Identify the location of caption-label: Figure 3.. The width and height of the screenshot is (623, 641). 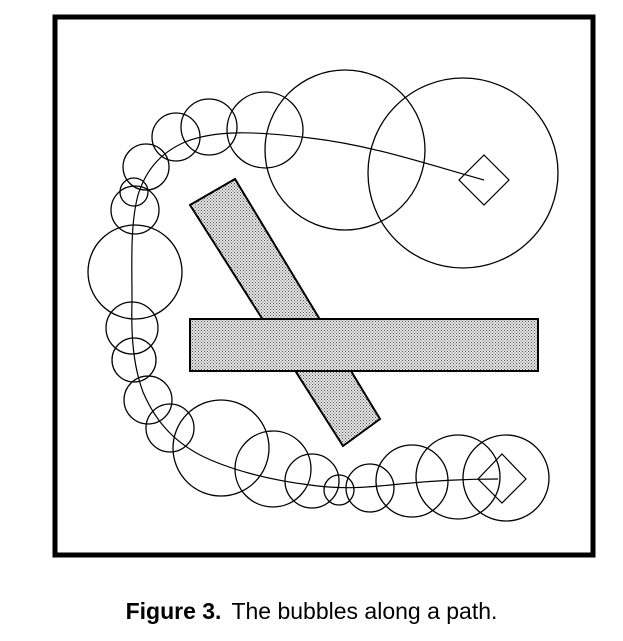
(174, 611).